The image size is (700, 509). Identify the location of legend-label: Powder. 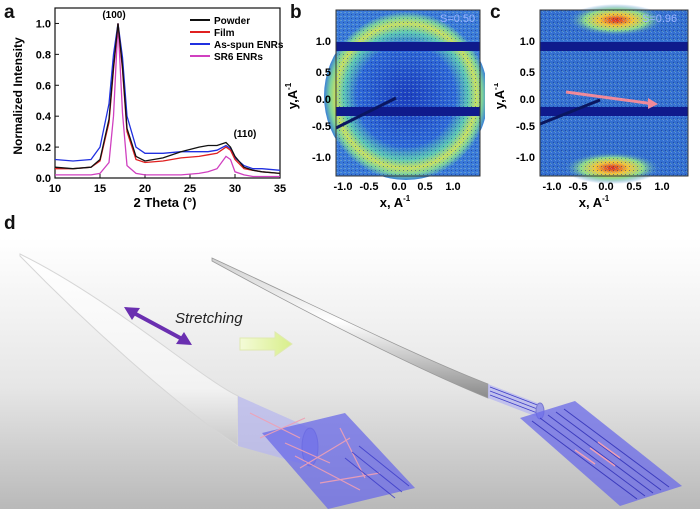
(232, 21).